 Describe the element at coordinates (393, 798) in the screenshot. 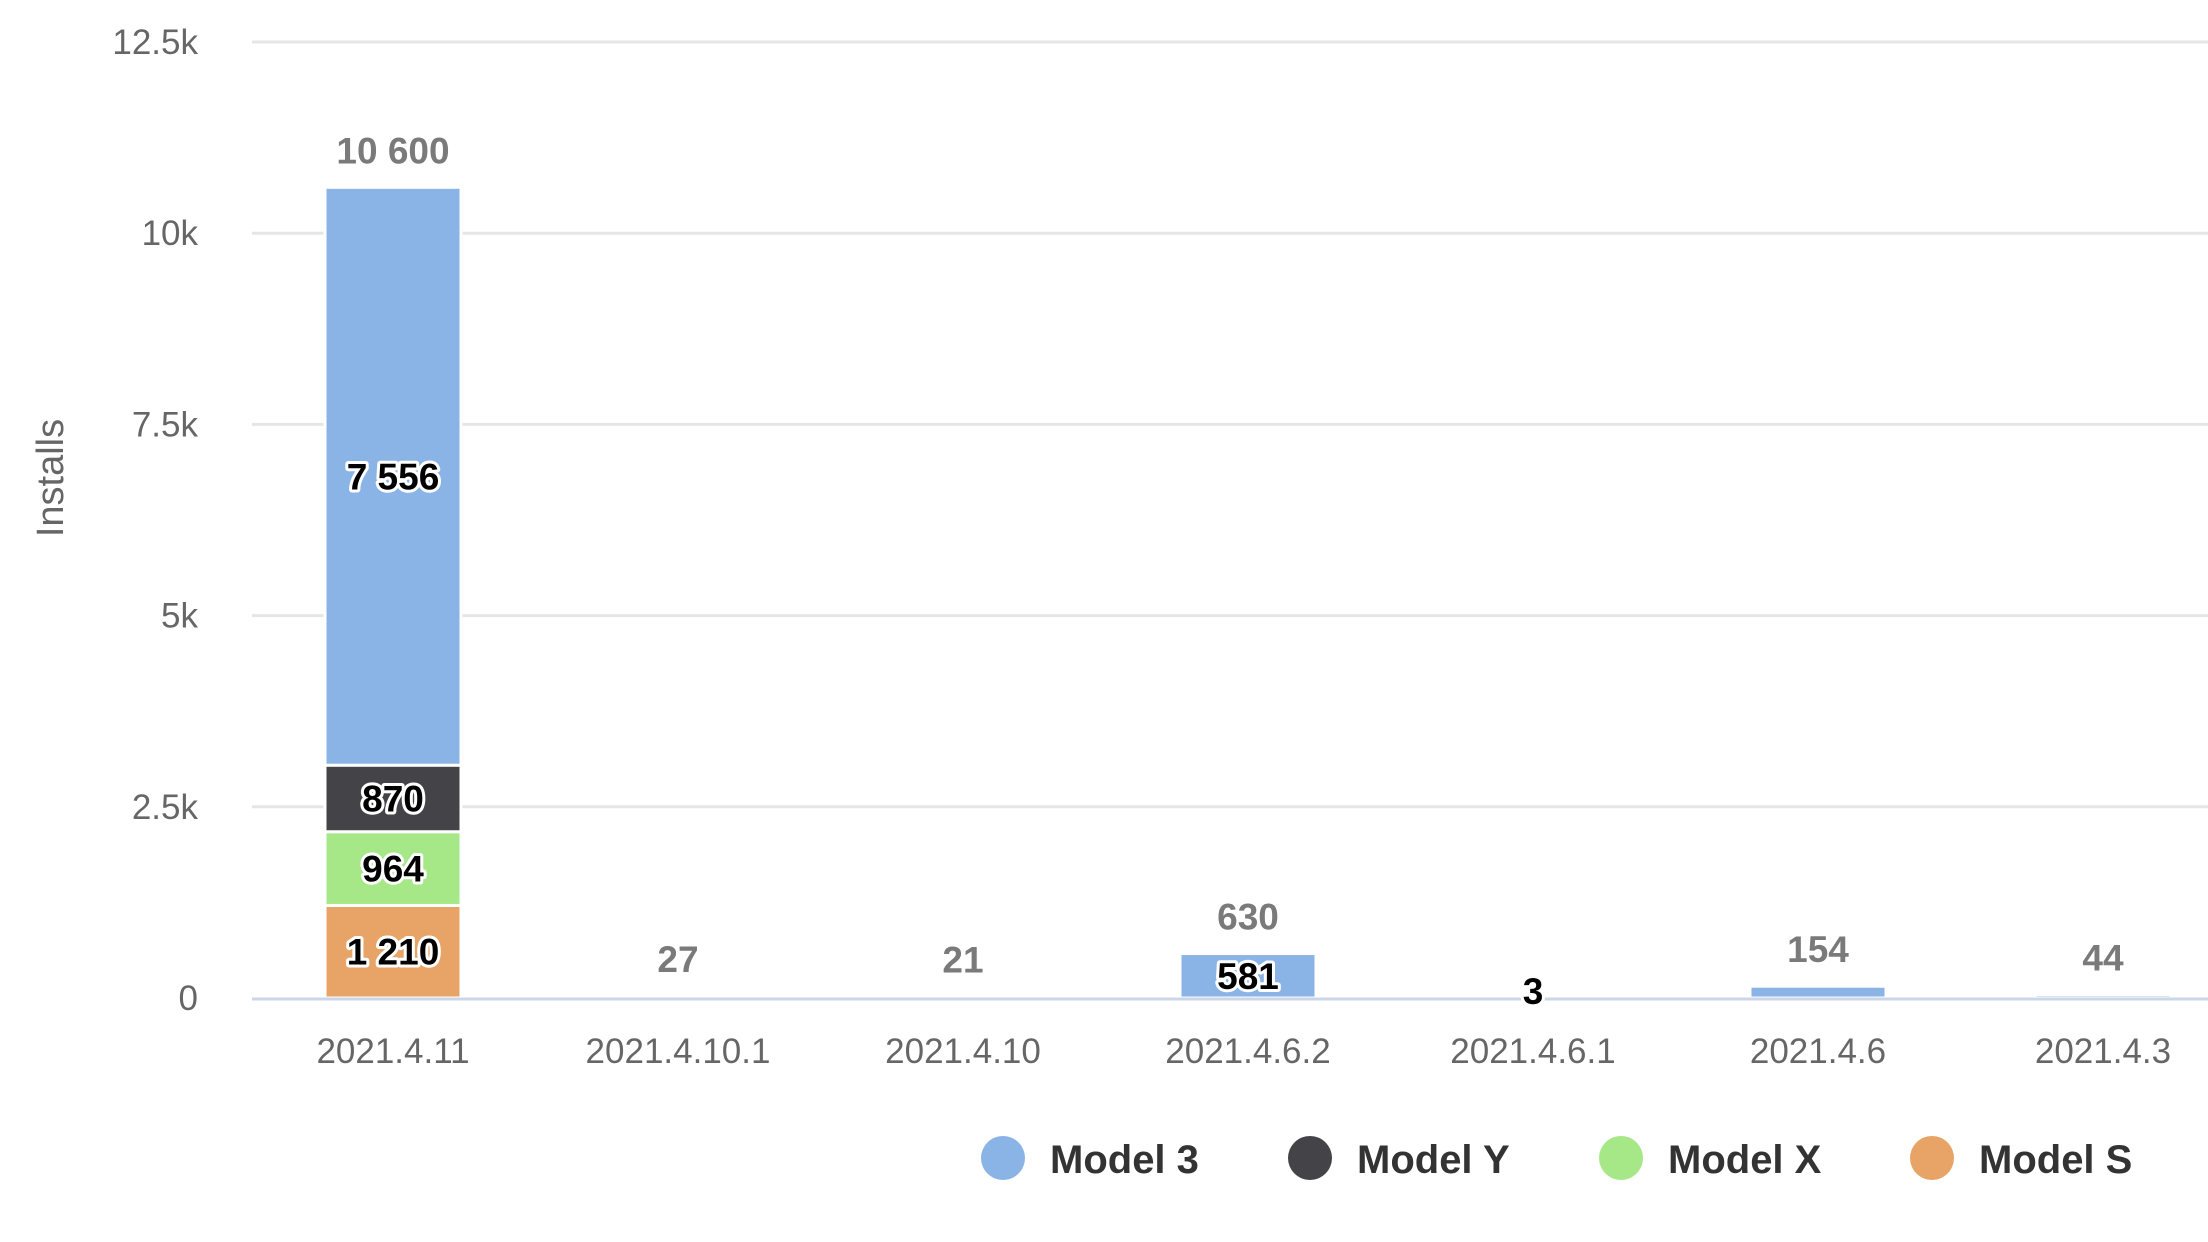

I see `segment-label: 870` at that location.